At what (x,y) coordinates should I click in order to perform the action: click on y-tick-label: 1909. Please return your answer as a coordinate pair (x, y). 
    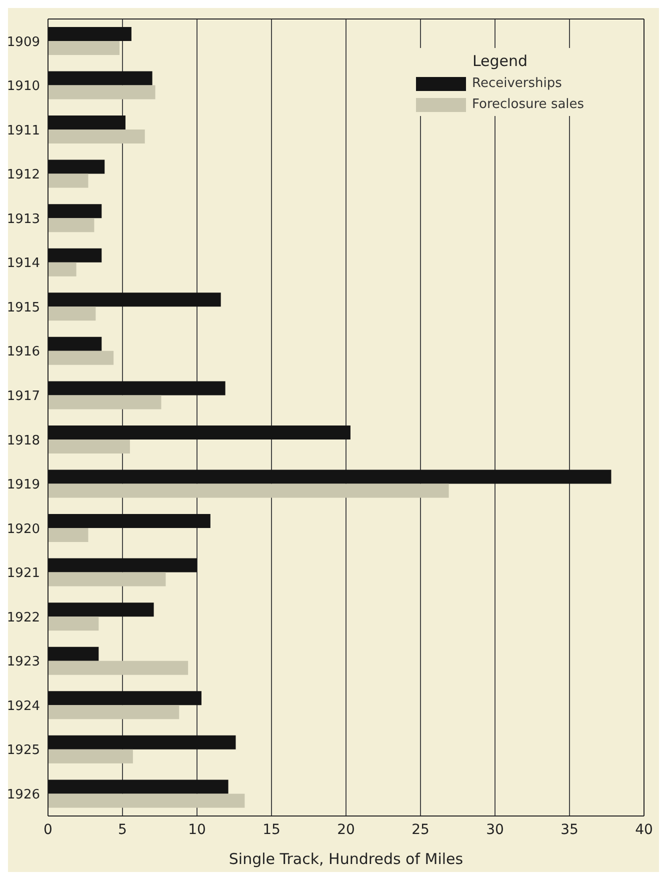
    Looking at the image, I should click on (23, 42).